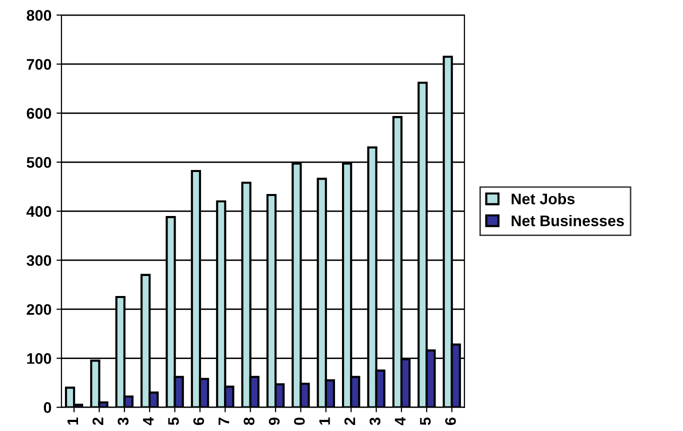 This screenshot has height=431, width=683. Describe the element at coordinates (274, 421) in the screenshot. I see `x-tick-label: 9` at that location.